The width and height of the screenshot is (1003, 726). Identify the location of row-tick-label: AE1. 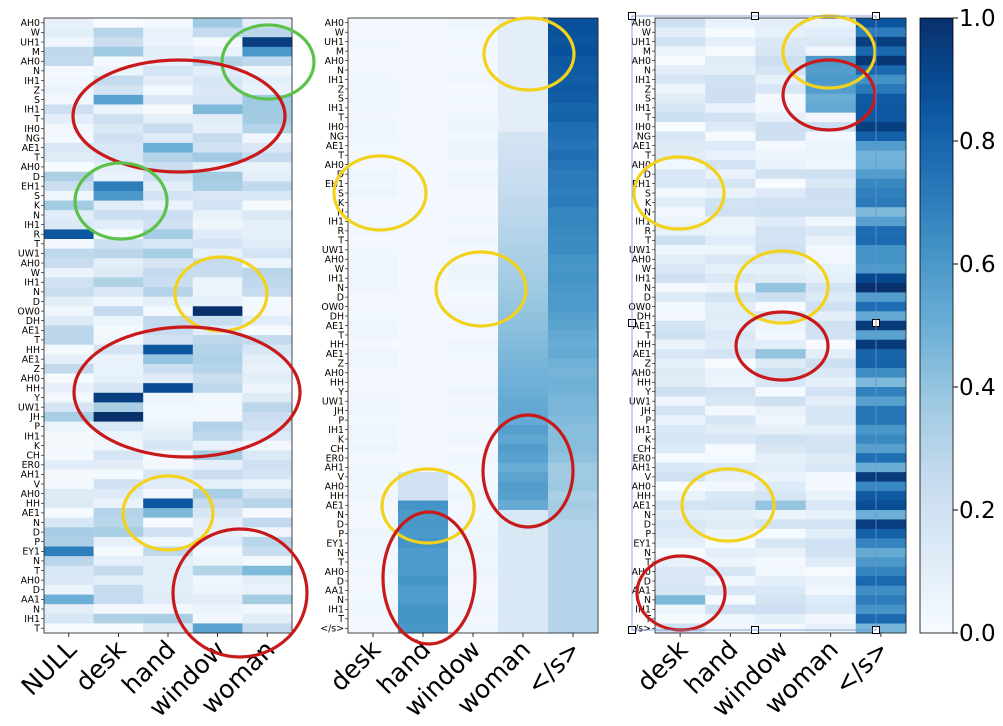
(31, 513).